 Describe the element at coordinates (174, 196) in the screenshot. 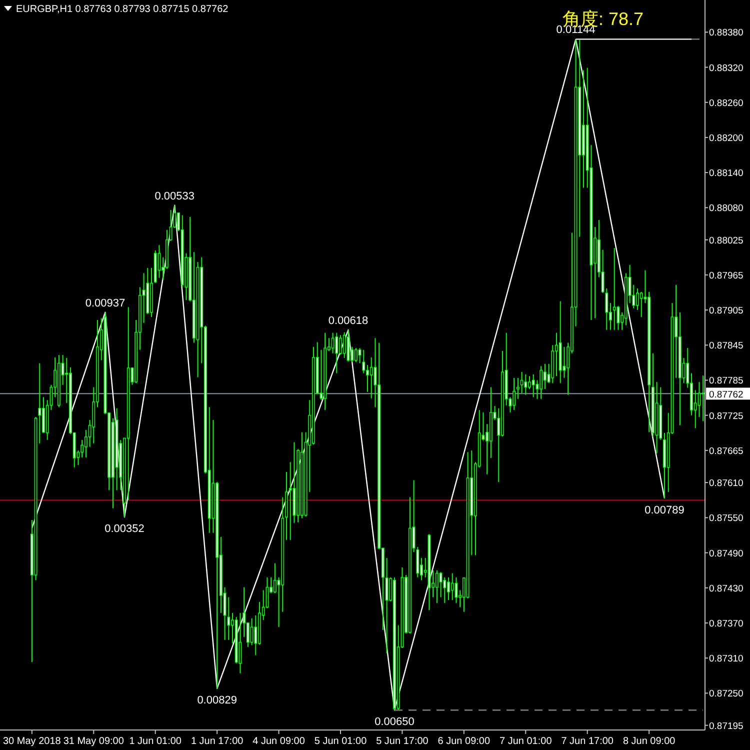

I see `annotation: 0.00533` at that location.